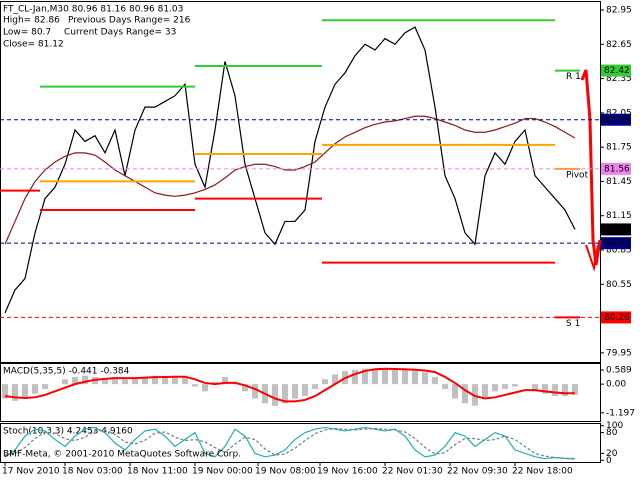  Describe the element at coordinates (614, 426) in the screenshot. I see `y-tick-label: 100` at that location.